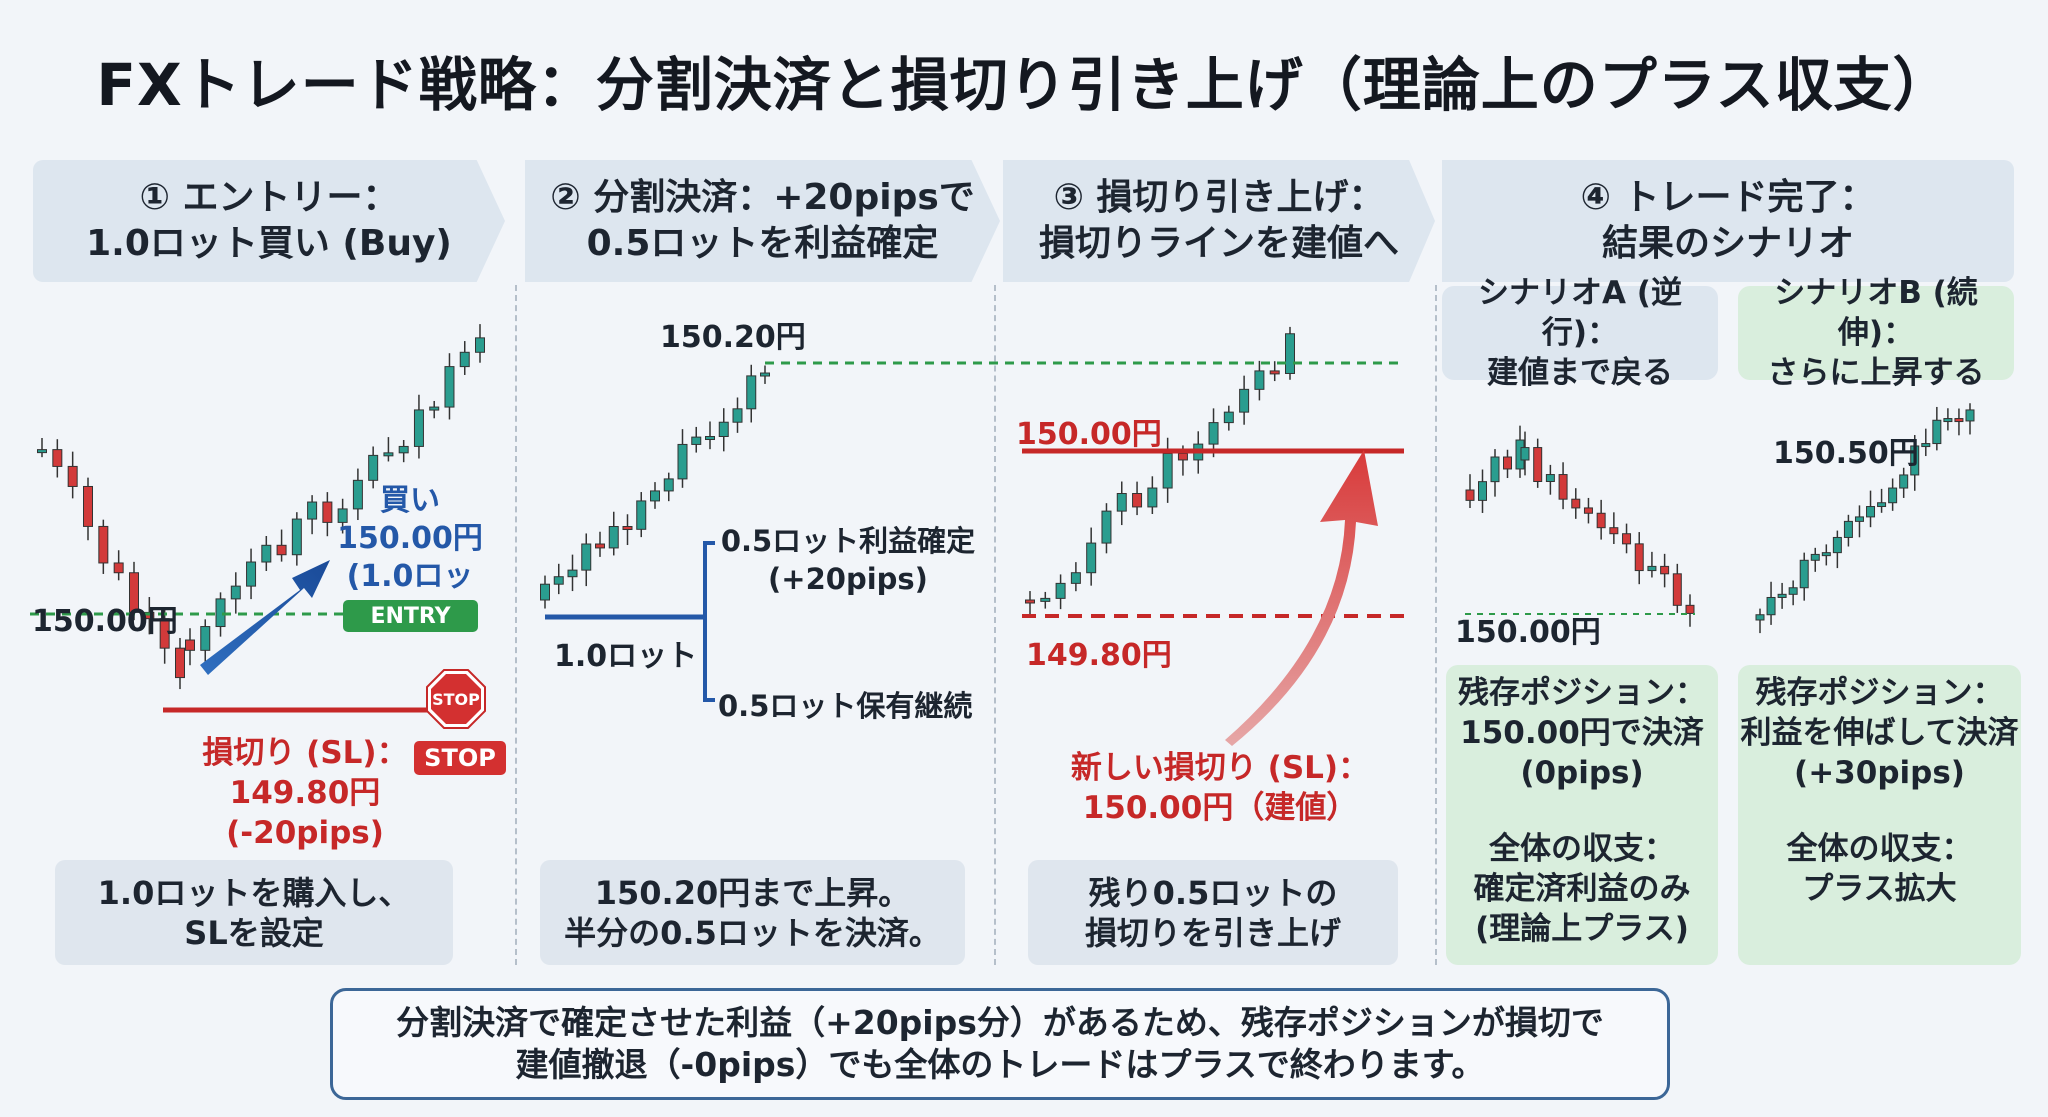  Describe the element at coordinates (733, 337) in the screenshot. I see `panel2-top-price: 150.20円` at that location.